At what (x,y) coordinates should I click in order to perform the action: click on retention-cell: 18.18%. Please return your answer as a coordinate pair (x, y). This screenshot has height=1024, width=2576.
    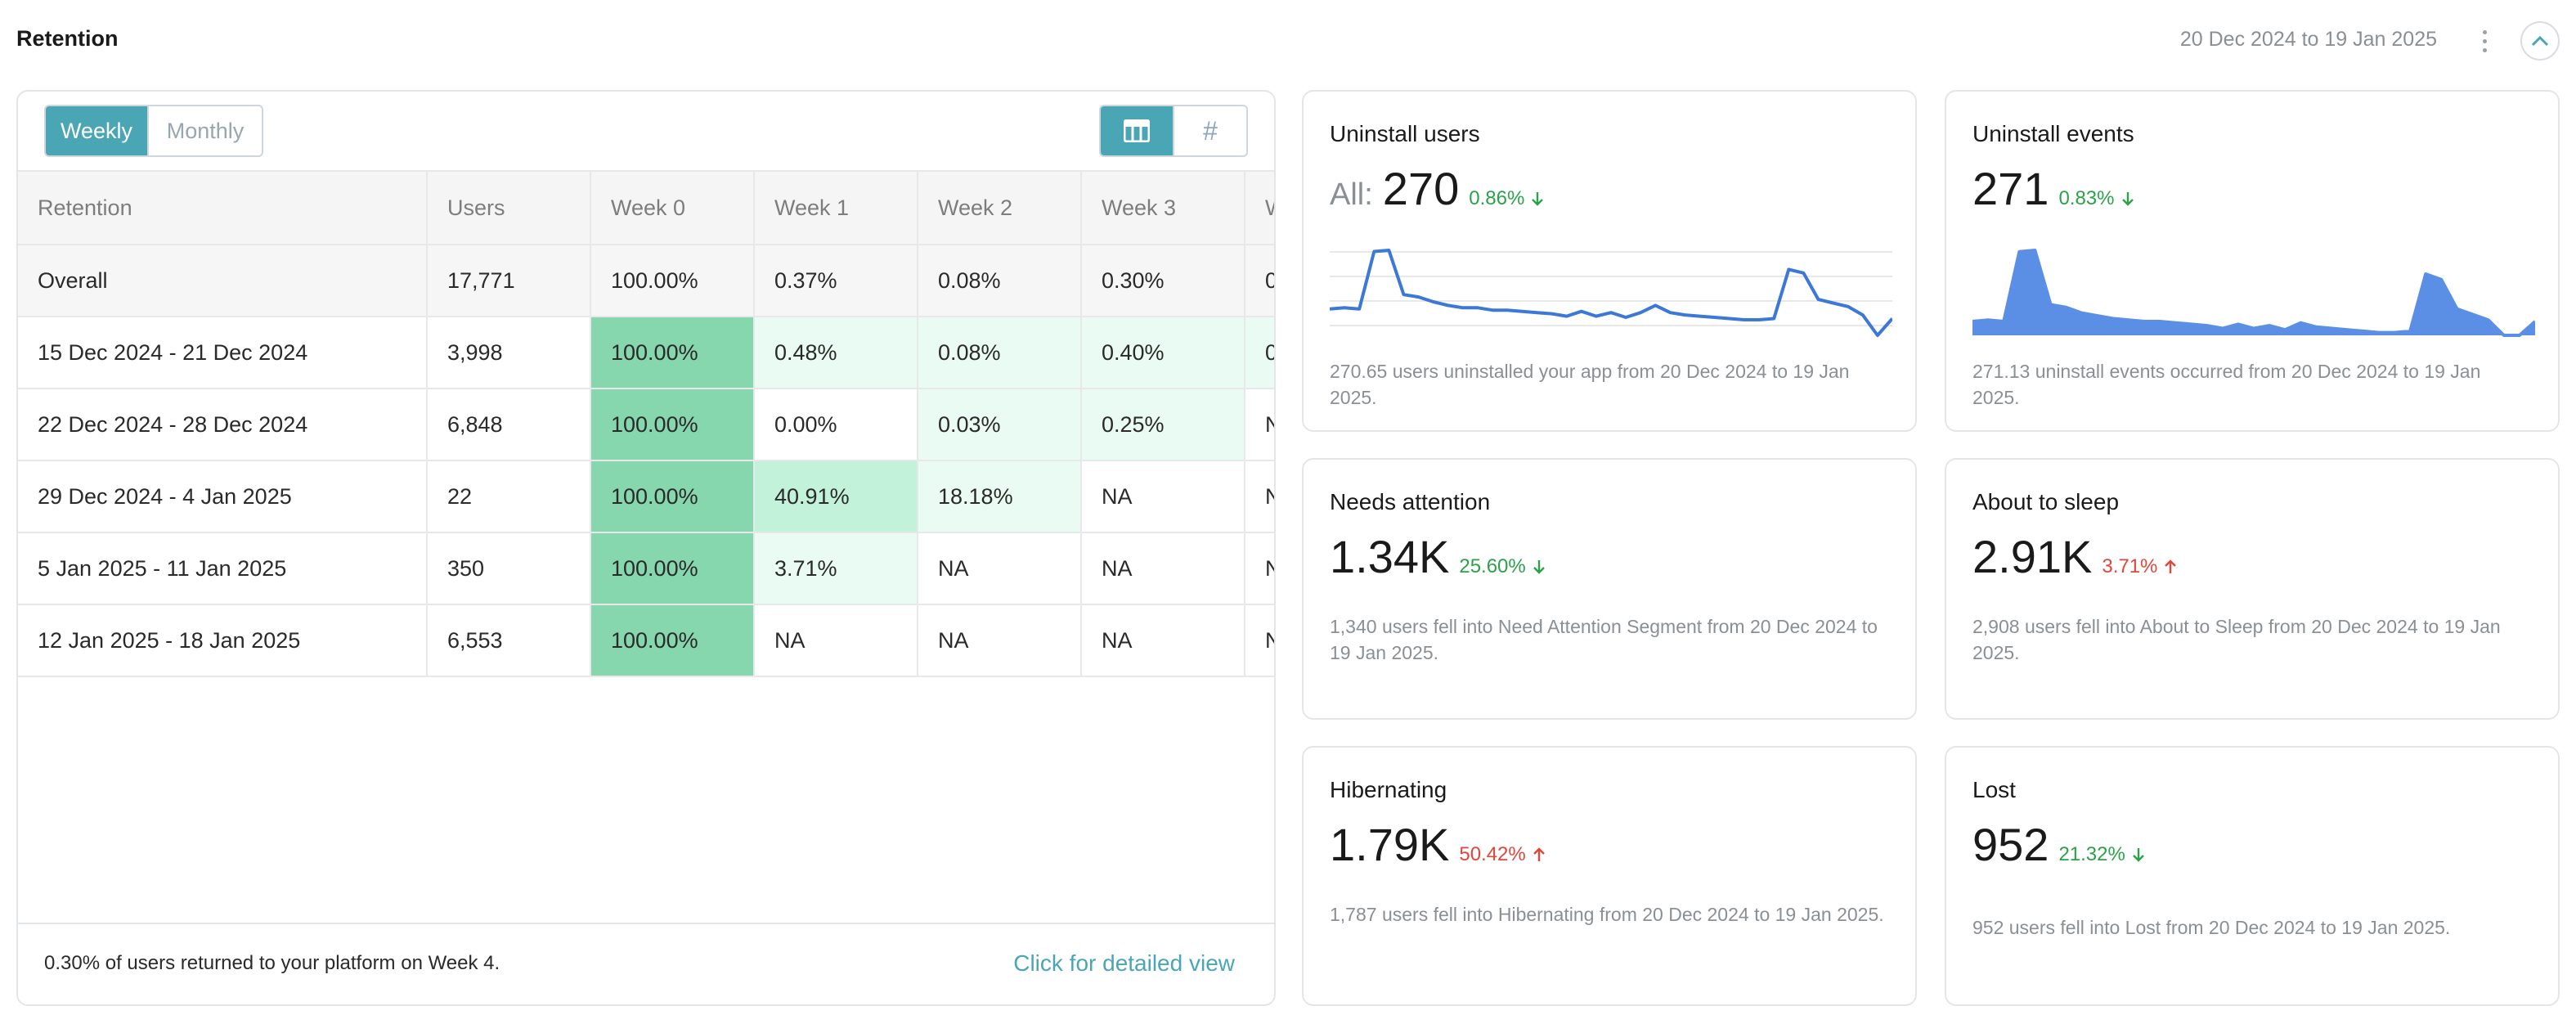
    Looking at the image, I should click on (1000, 496).